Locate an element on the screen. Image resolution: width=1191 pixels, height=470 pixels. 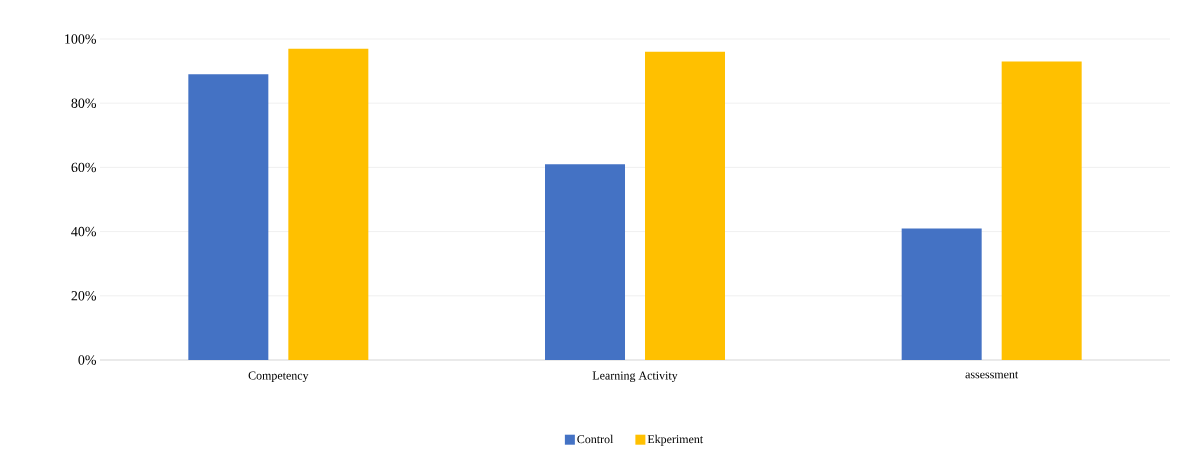
y-tick-label: 20% is located at coordinates (83, 296).